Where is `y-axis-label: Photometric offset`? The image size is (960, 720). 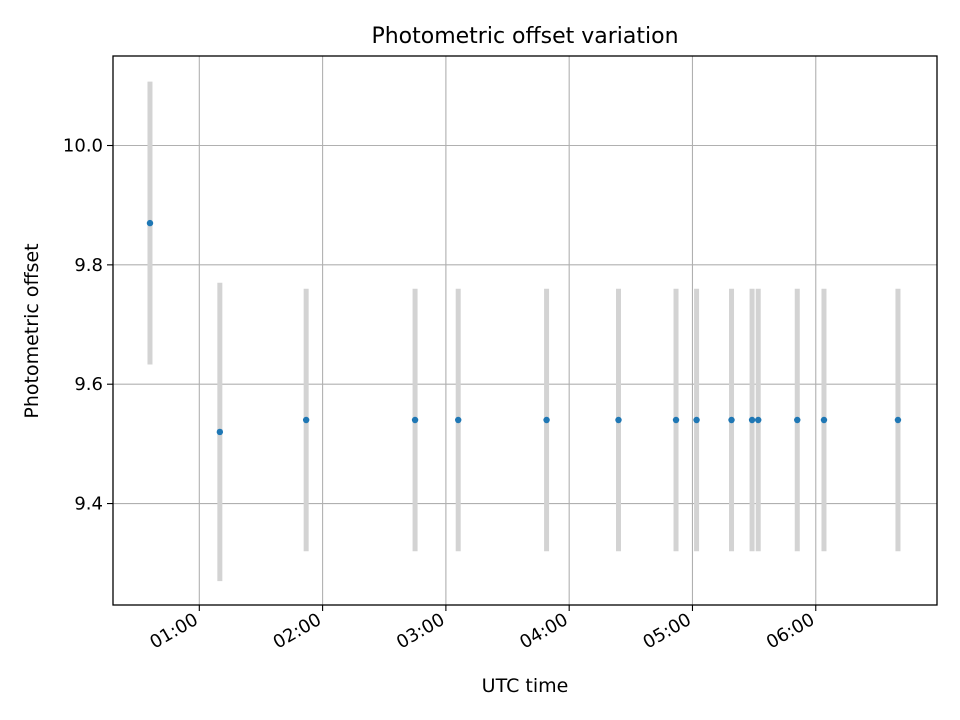
y-axis-label: Photometric offset is located at coordinates (32, 330).